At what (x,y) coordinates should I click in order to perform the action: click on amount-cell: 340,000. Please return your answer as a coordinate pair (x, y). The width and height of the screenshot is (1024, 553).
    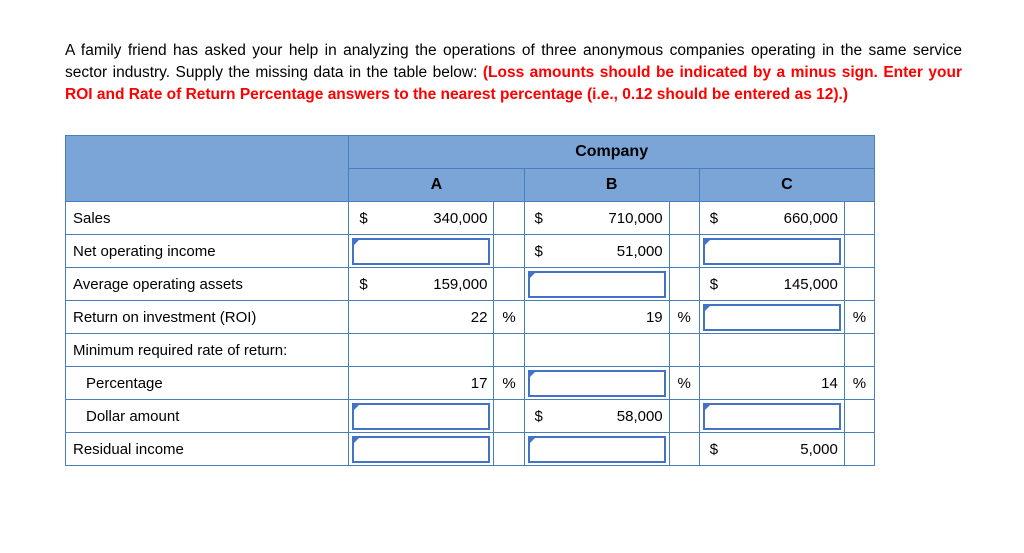
    Looking at the image, I should click on (444, 218).